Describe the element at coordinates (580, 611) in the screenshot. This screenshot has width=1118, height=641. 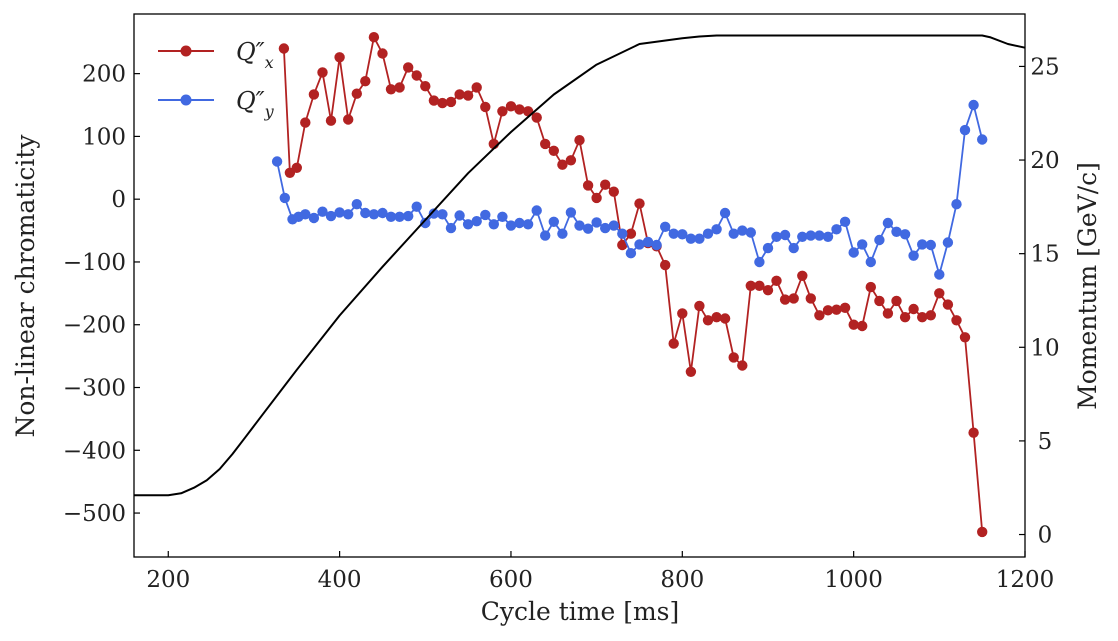
I see `x-axis-title: Cycle time [ms]` at that location.